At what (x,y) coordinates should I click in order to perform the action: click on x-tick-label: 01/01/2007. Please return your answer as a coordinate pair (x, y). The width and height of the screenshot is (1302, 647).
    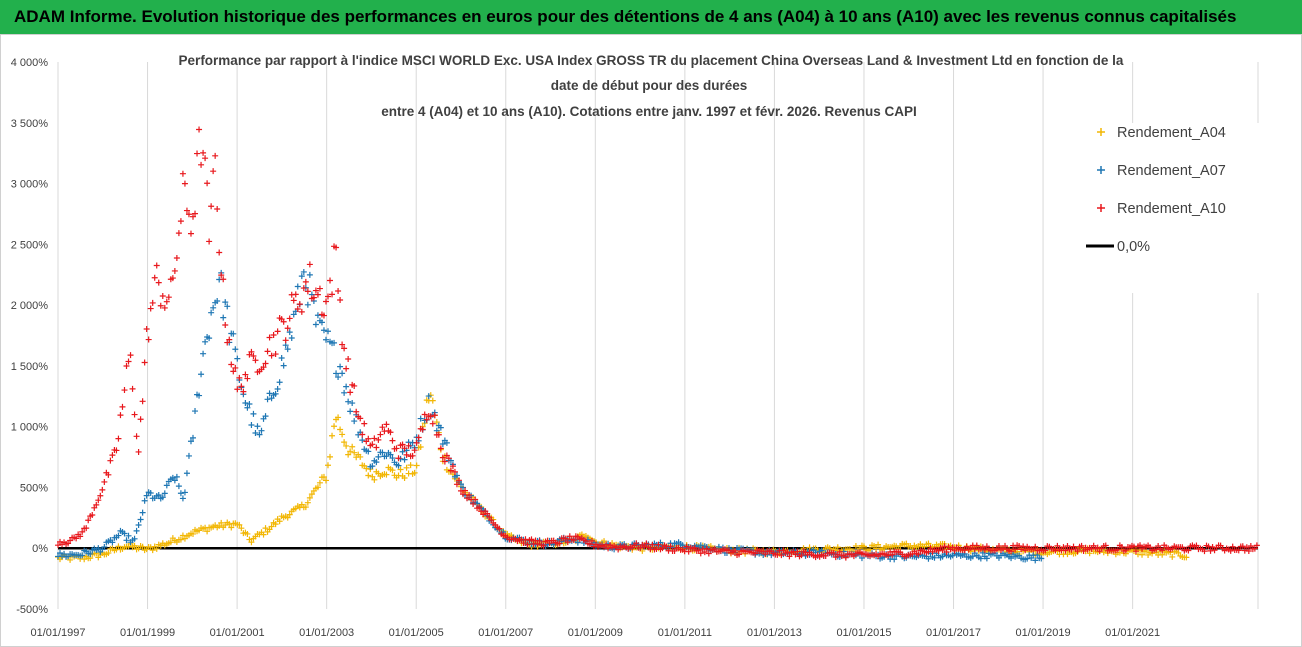
    Looking at the image, I should click on (505, 633).